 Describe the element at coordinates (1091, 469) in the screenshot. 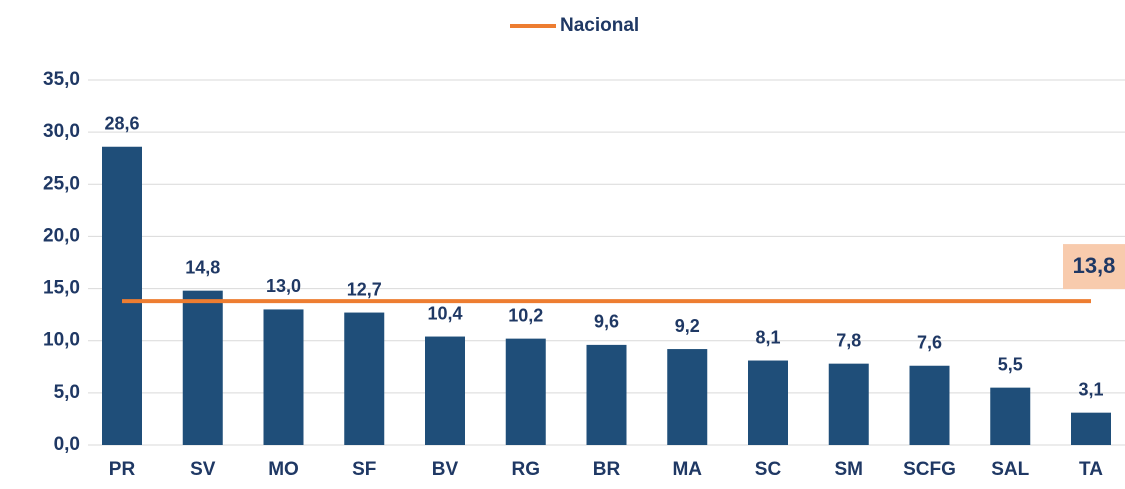

I see `x-tick-label: TA` at that location.